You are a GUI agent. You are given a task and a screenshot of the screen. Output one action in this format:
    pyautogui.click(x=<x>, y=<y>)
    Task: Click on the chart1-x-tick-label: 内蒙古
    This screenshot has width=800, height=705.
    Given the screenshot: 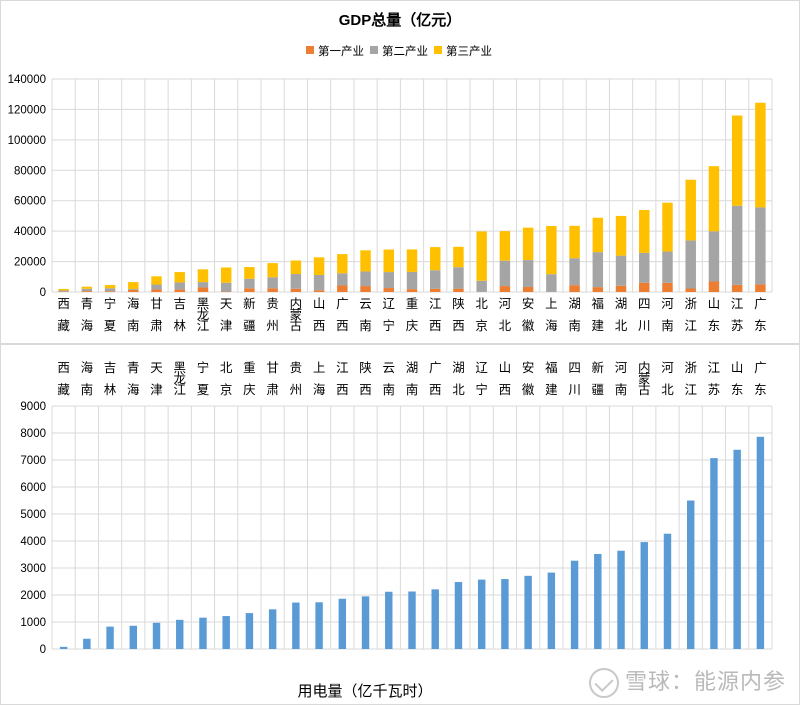 What is the action you would take?
    pyautogui.click(x=296, y=315)
    